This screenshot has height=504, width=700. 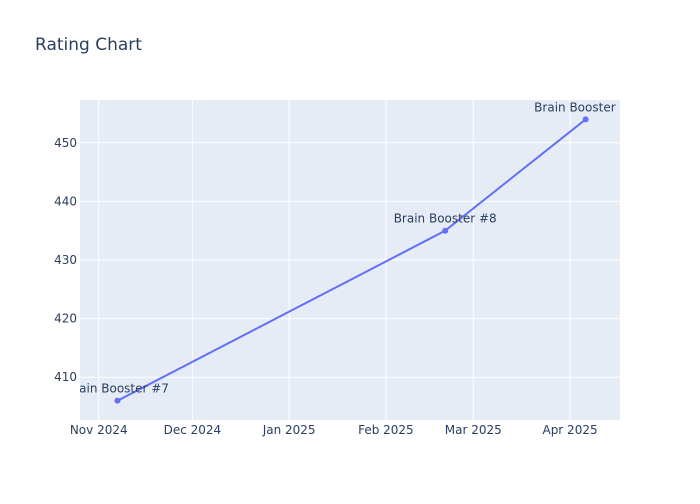 What do you see at coordinates (289, 430) in the screenshot?
I see `x-tick-label: Jan 2025` at bounding box center [289, 430].